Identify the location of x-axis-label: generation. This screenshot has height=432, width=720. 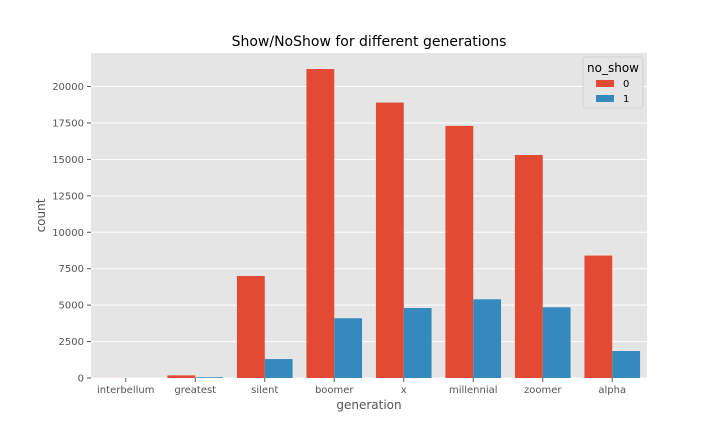
(368, 405).